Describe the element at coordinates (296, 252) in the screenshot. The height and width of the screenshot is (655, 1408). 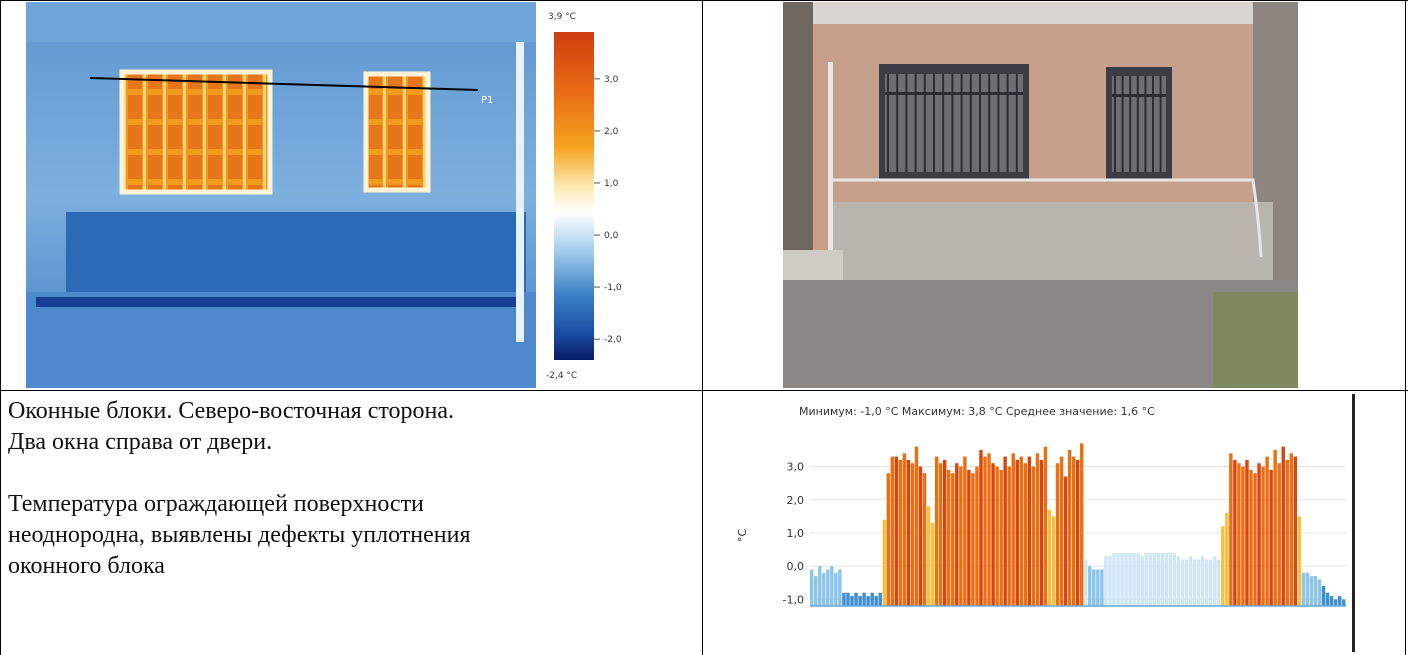
I see `thermal-plinth` at that location.